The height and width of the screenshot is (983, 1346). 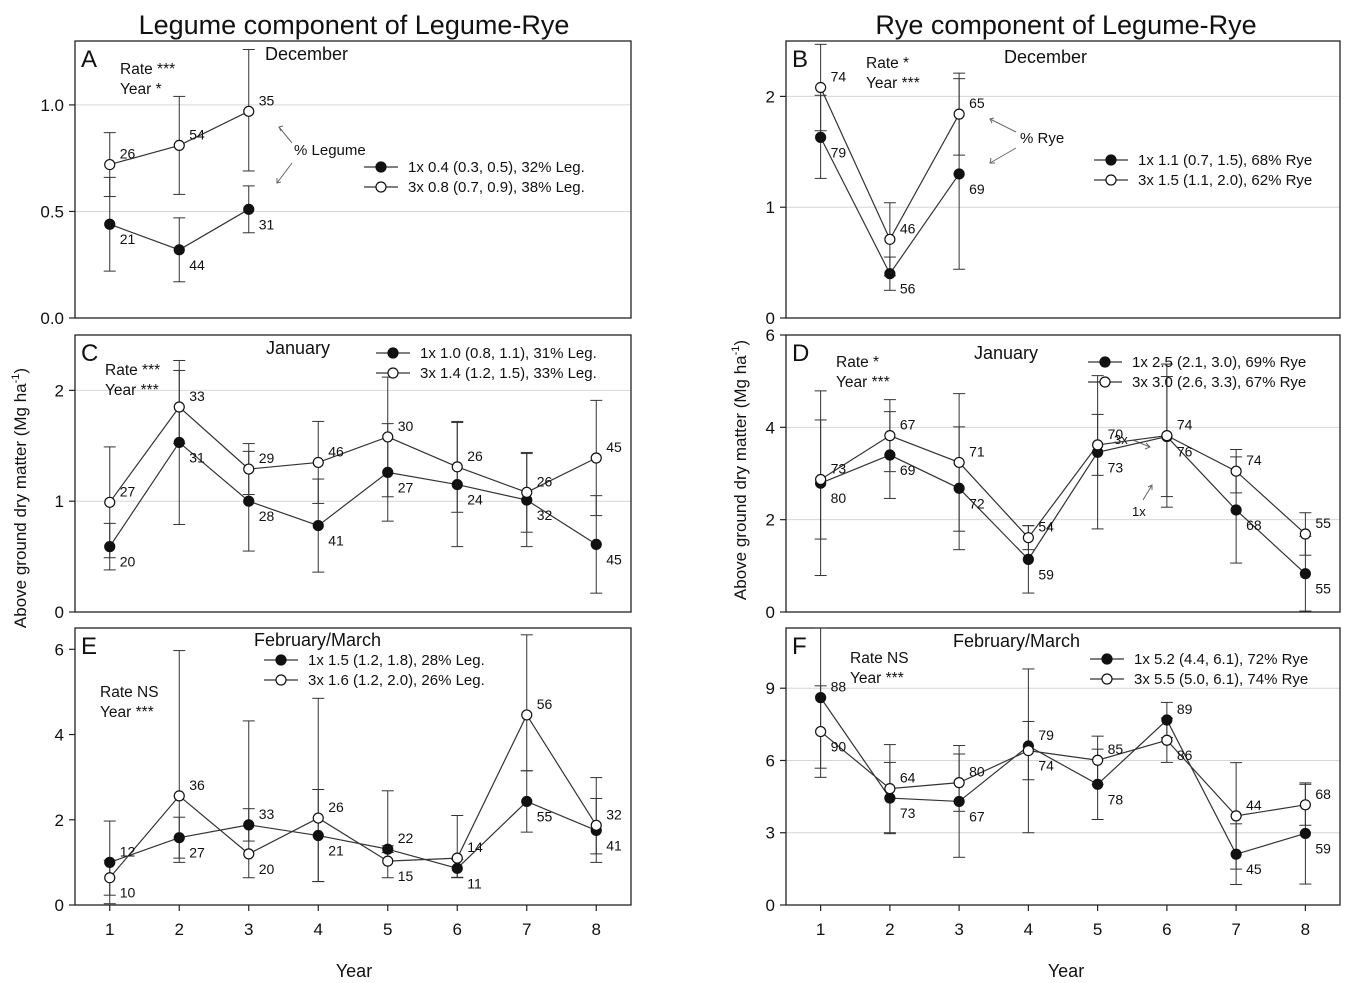 I want to click on y-tick-label-e-0: 0, so click(x=59, y=905).